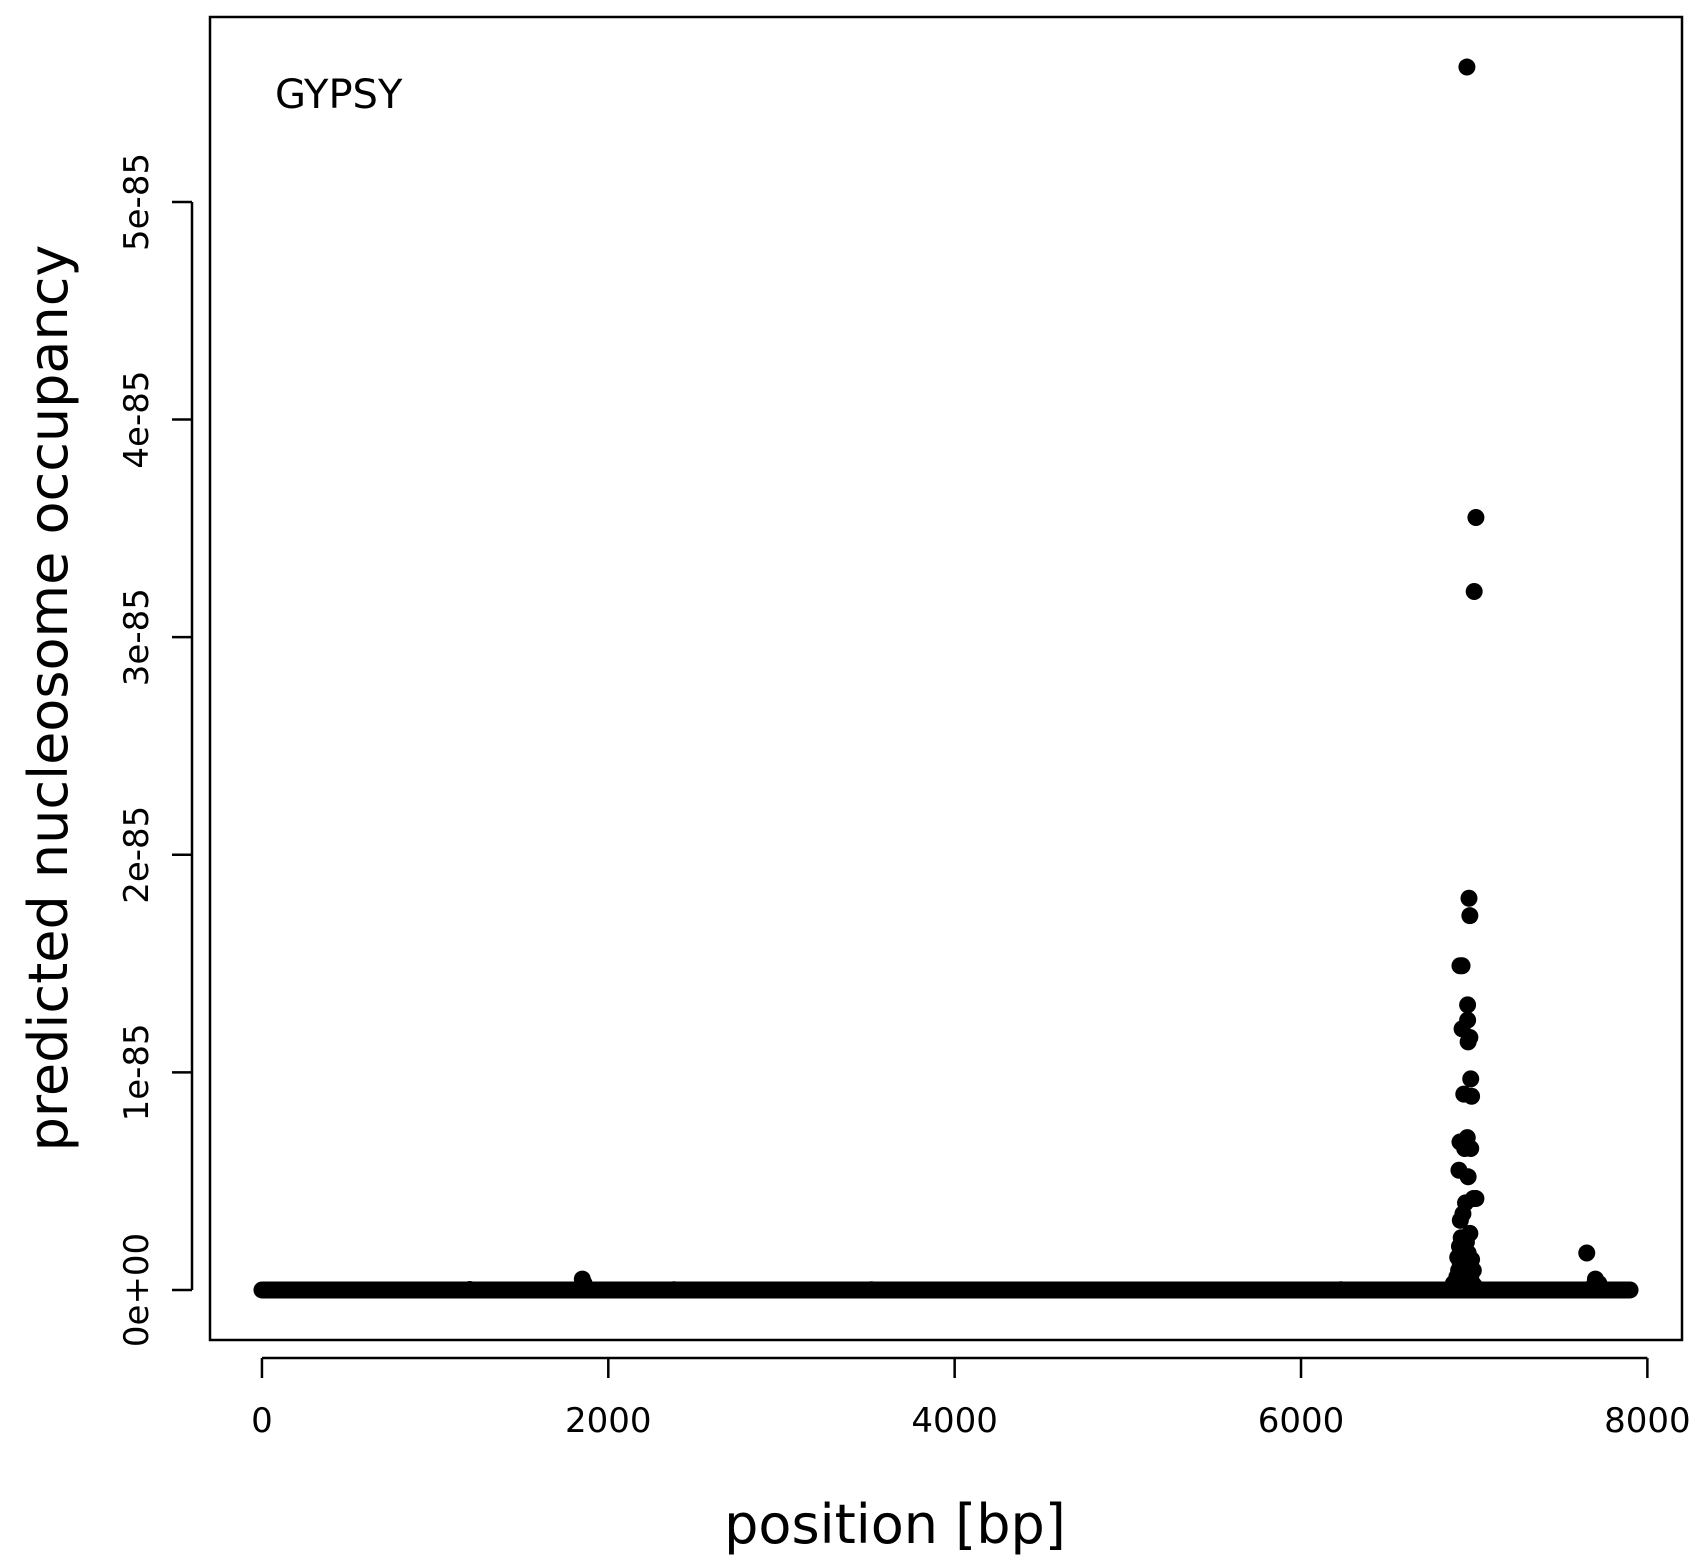  Describe the element at coordinates (895, 1524) in the screenshot. I see `x-axis-title: position [bp]` at that location.